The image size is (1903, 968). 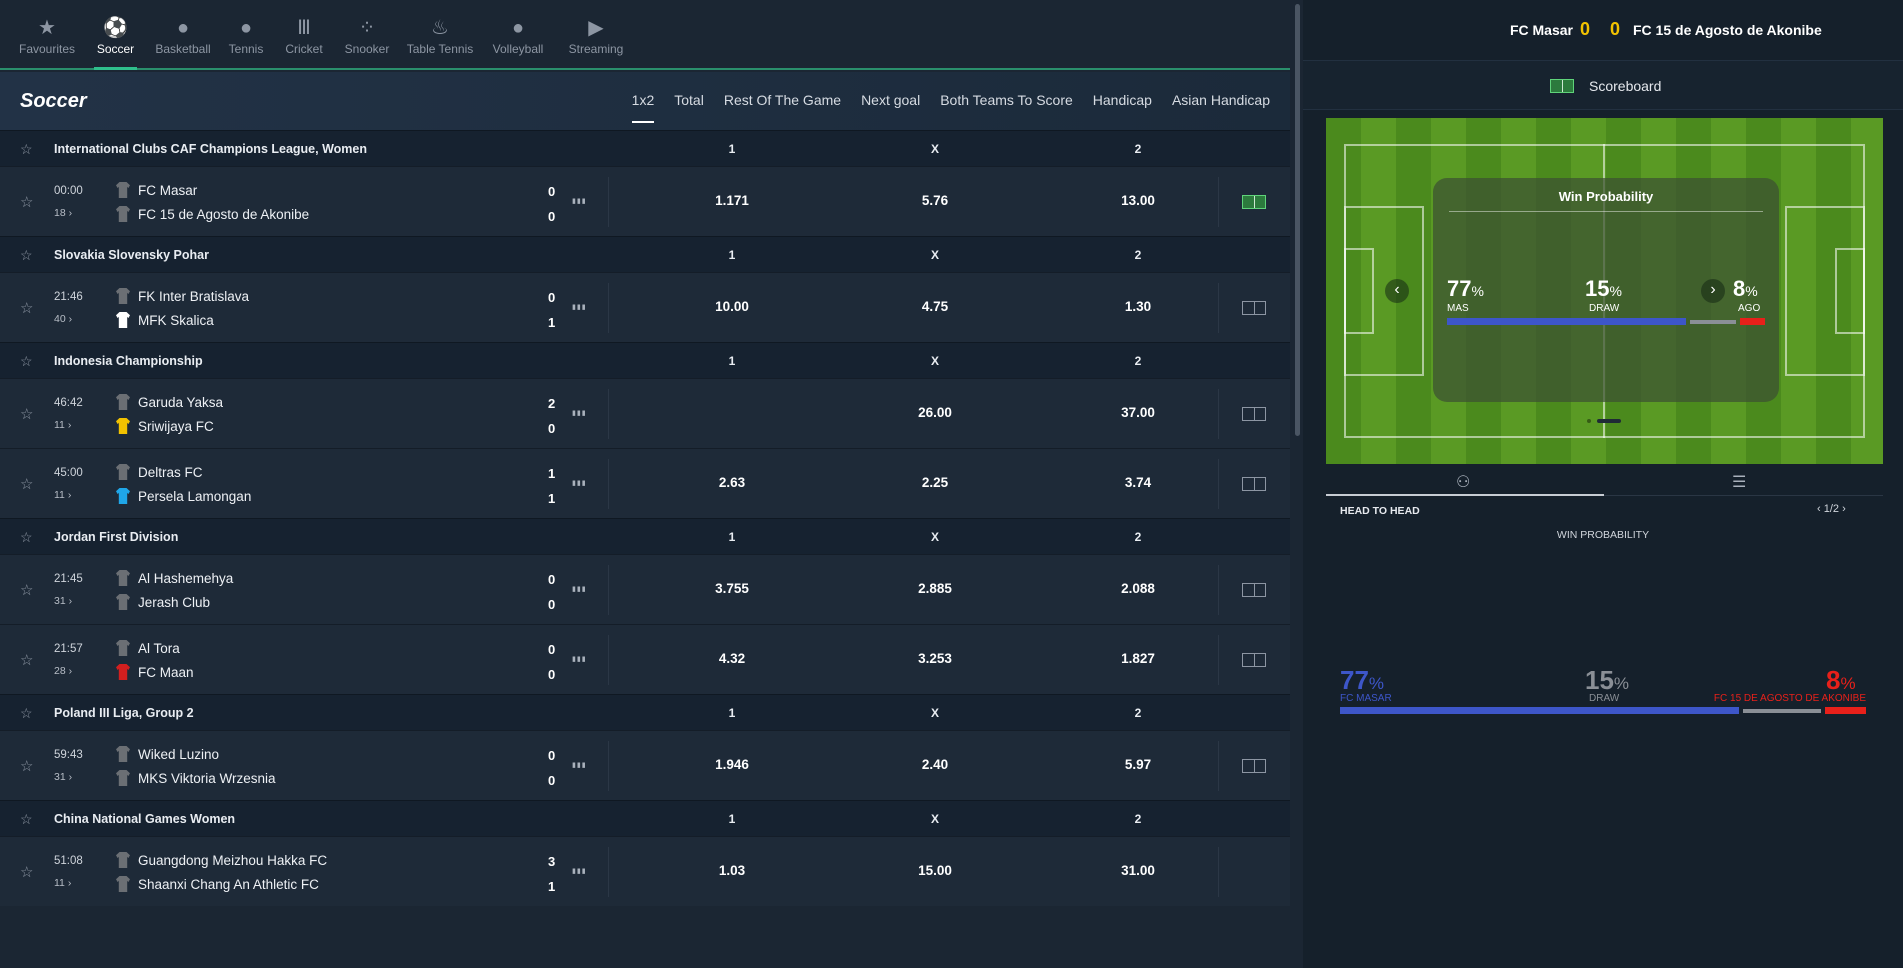 What do you see at coordinates (1297, 220) in the screenshot?
I see `scrollbar-thumb` at bounding box center [1297, 220].